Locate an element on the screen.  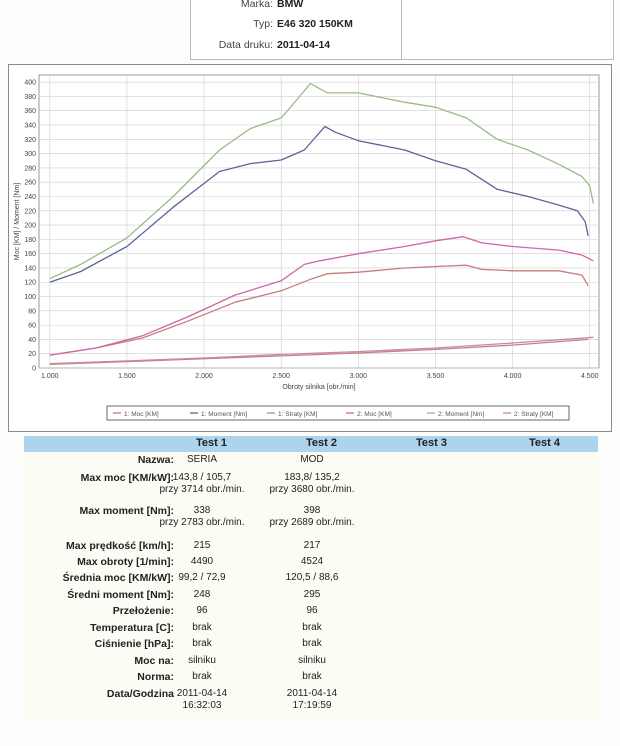
table-cell-t2: 96 is located at coordinates (312, 611).